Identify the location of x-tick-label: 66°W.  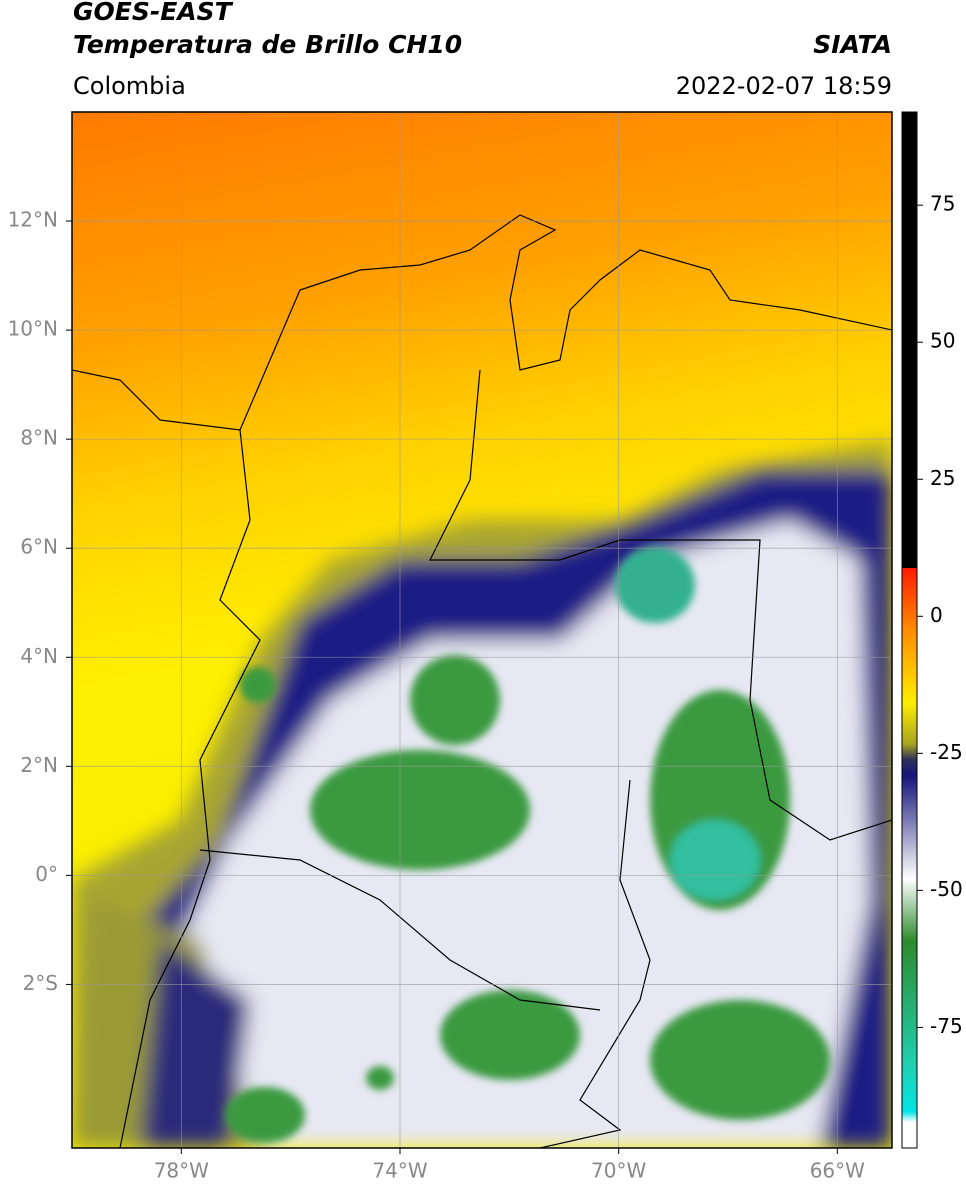
(837, 1171).